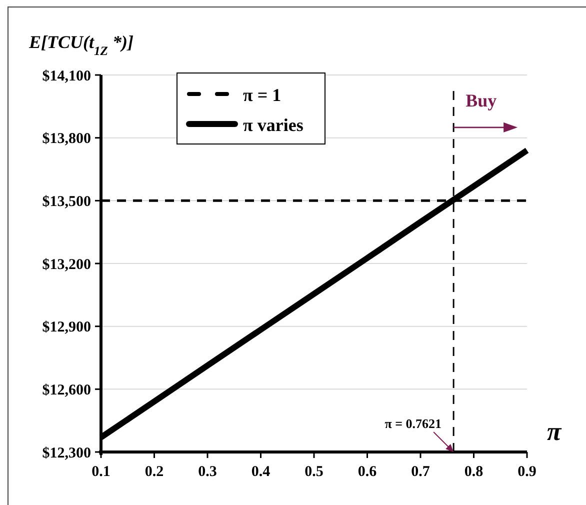 The image size is (586, 505). What do you see at coordinates (527, 472) in the screenshot?
I see `x-tick-label: 0.9` at bounding box center [527, 472].